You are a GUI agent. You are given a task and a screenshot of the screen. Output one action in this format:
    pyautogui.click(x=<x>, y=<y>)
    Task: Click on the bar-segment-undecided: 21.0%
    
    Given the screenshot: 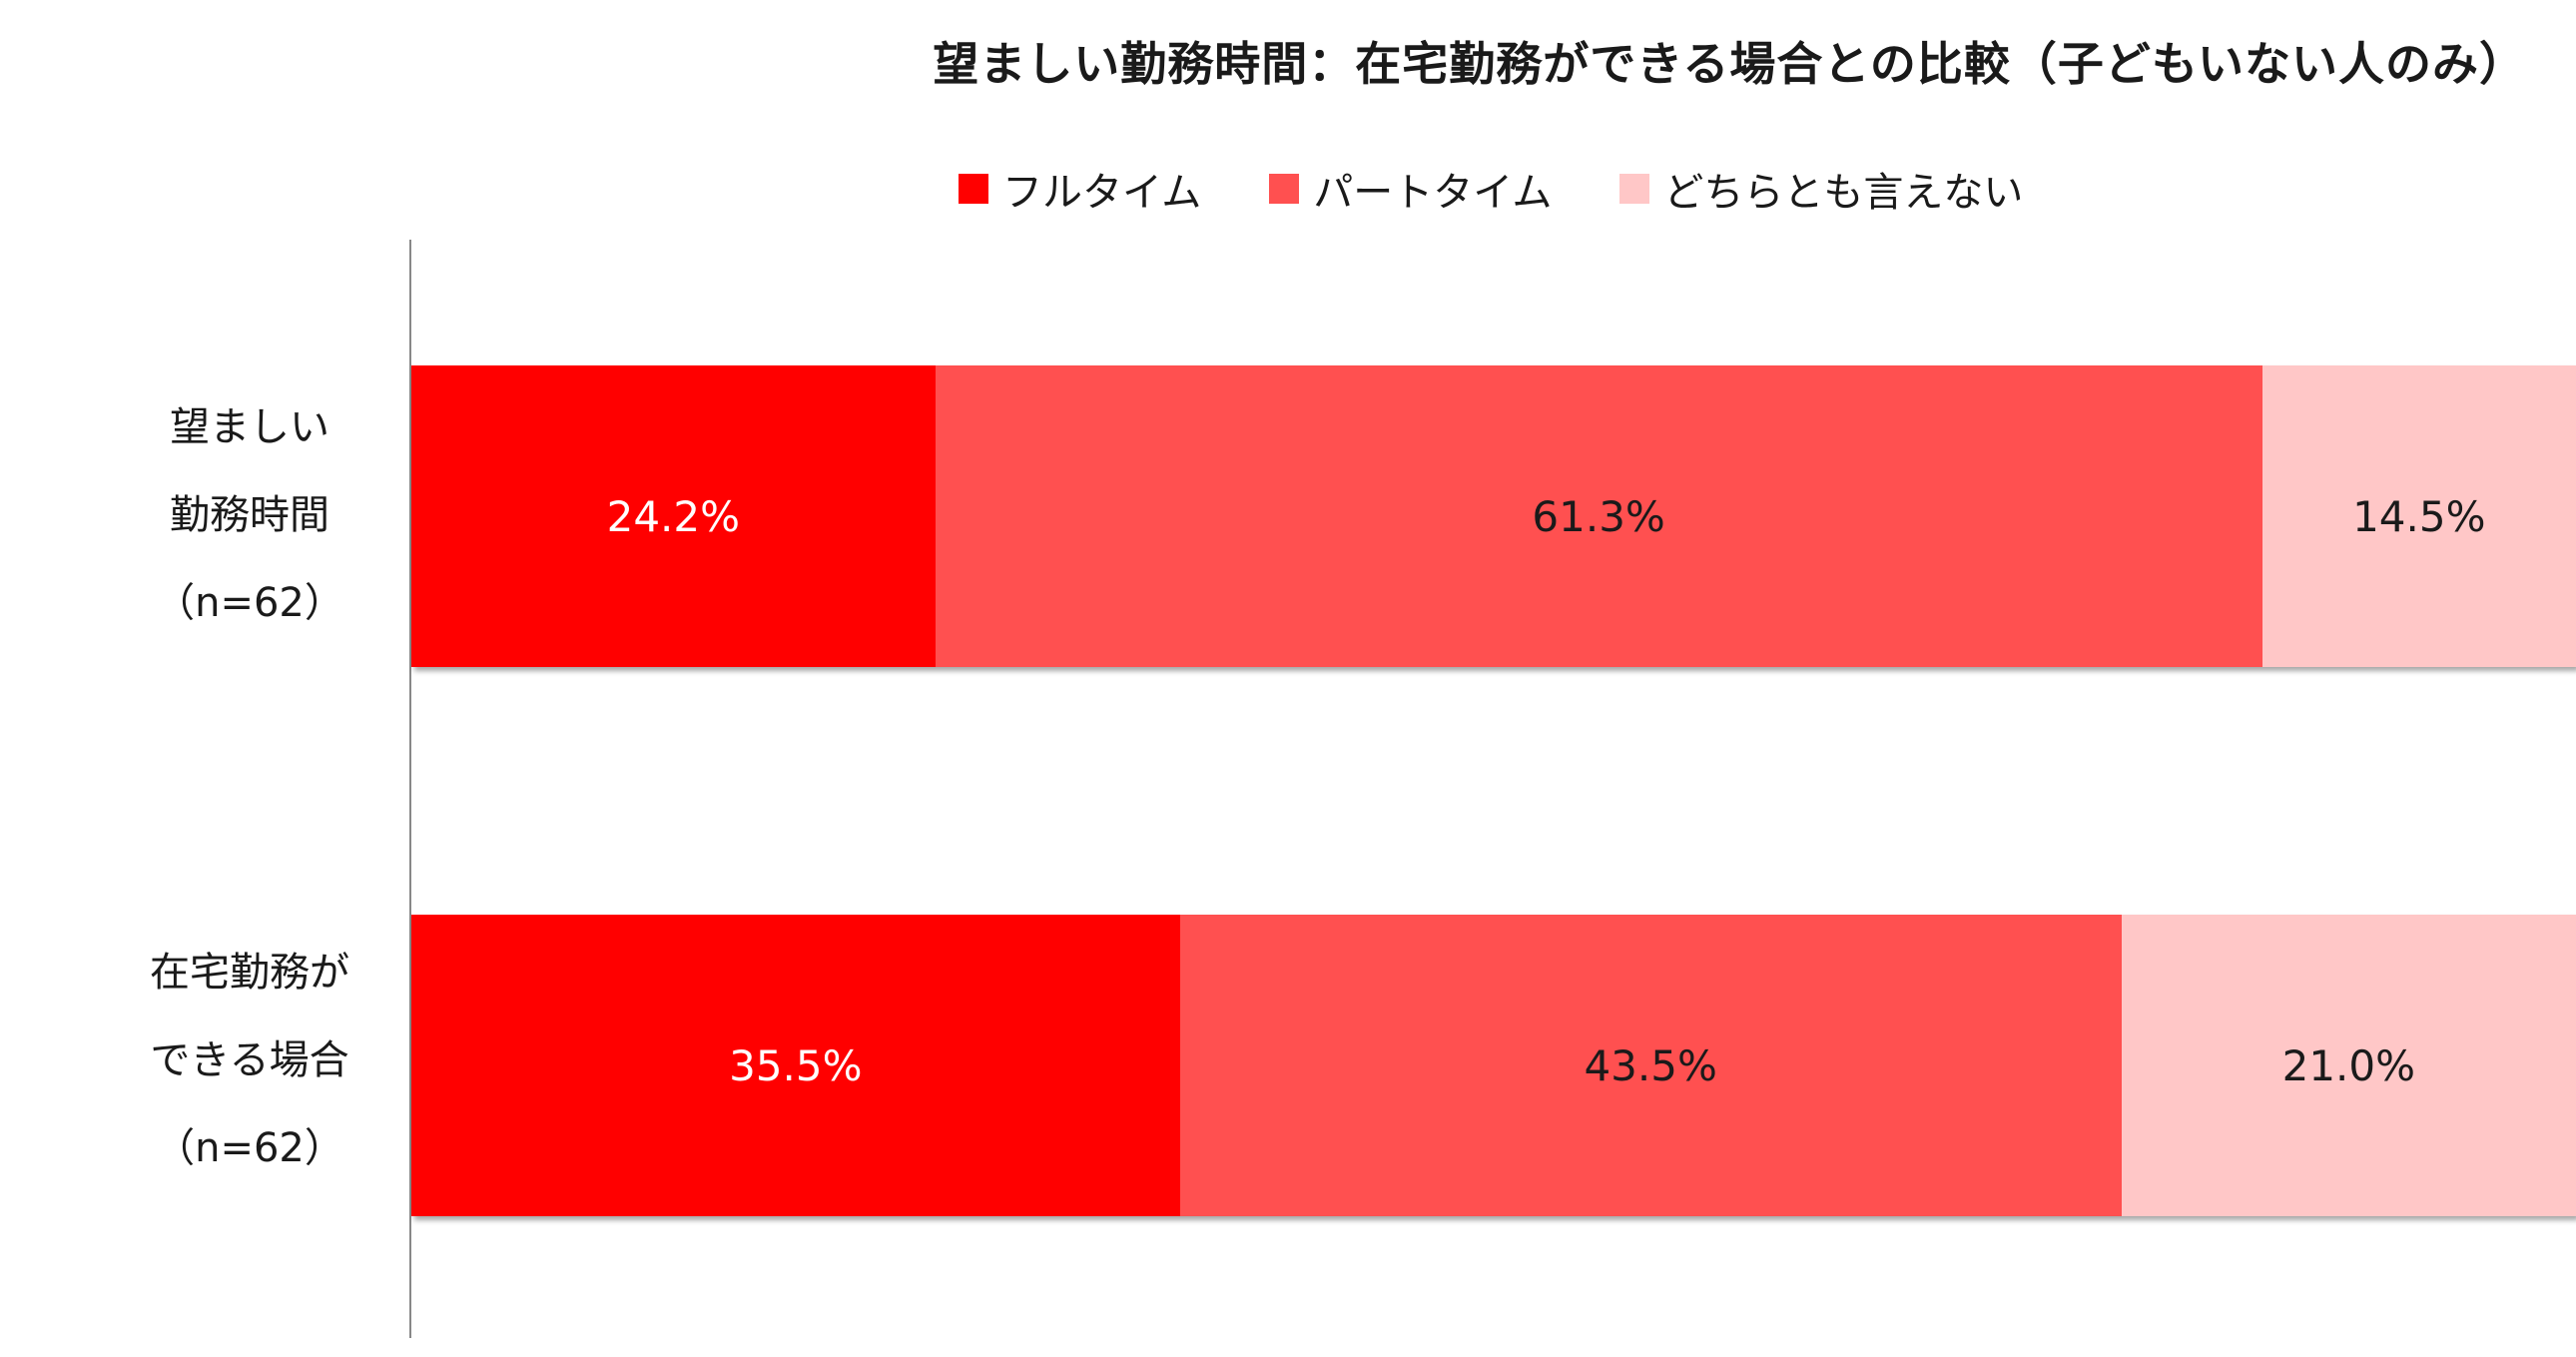 What is the action you would take?
    pyautogui.click(x=2348, y=1065)
    